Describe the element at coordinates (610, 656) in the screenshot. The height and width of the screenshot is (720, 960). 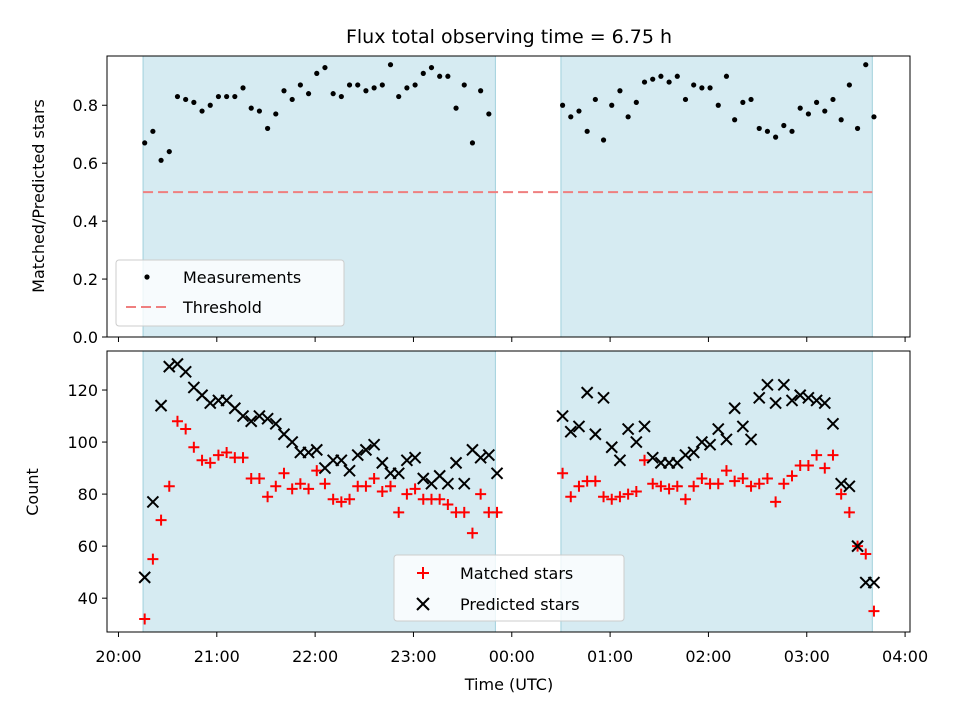
I see `x-tick-label: 01:00` at that location.